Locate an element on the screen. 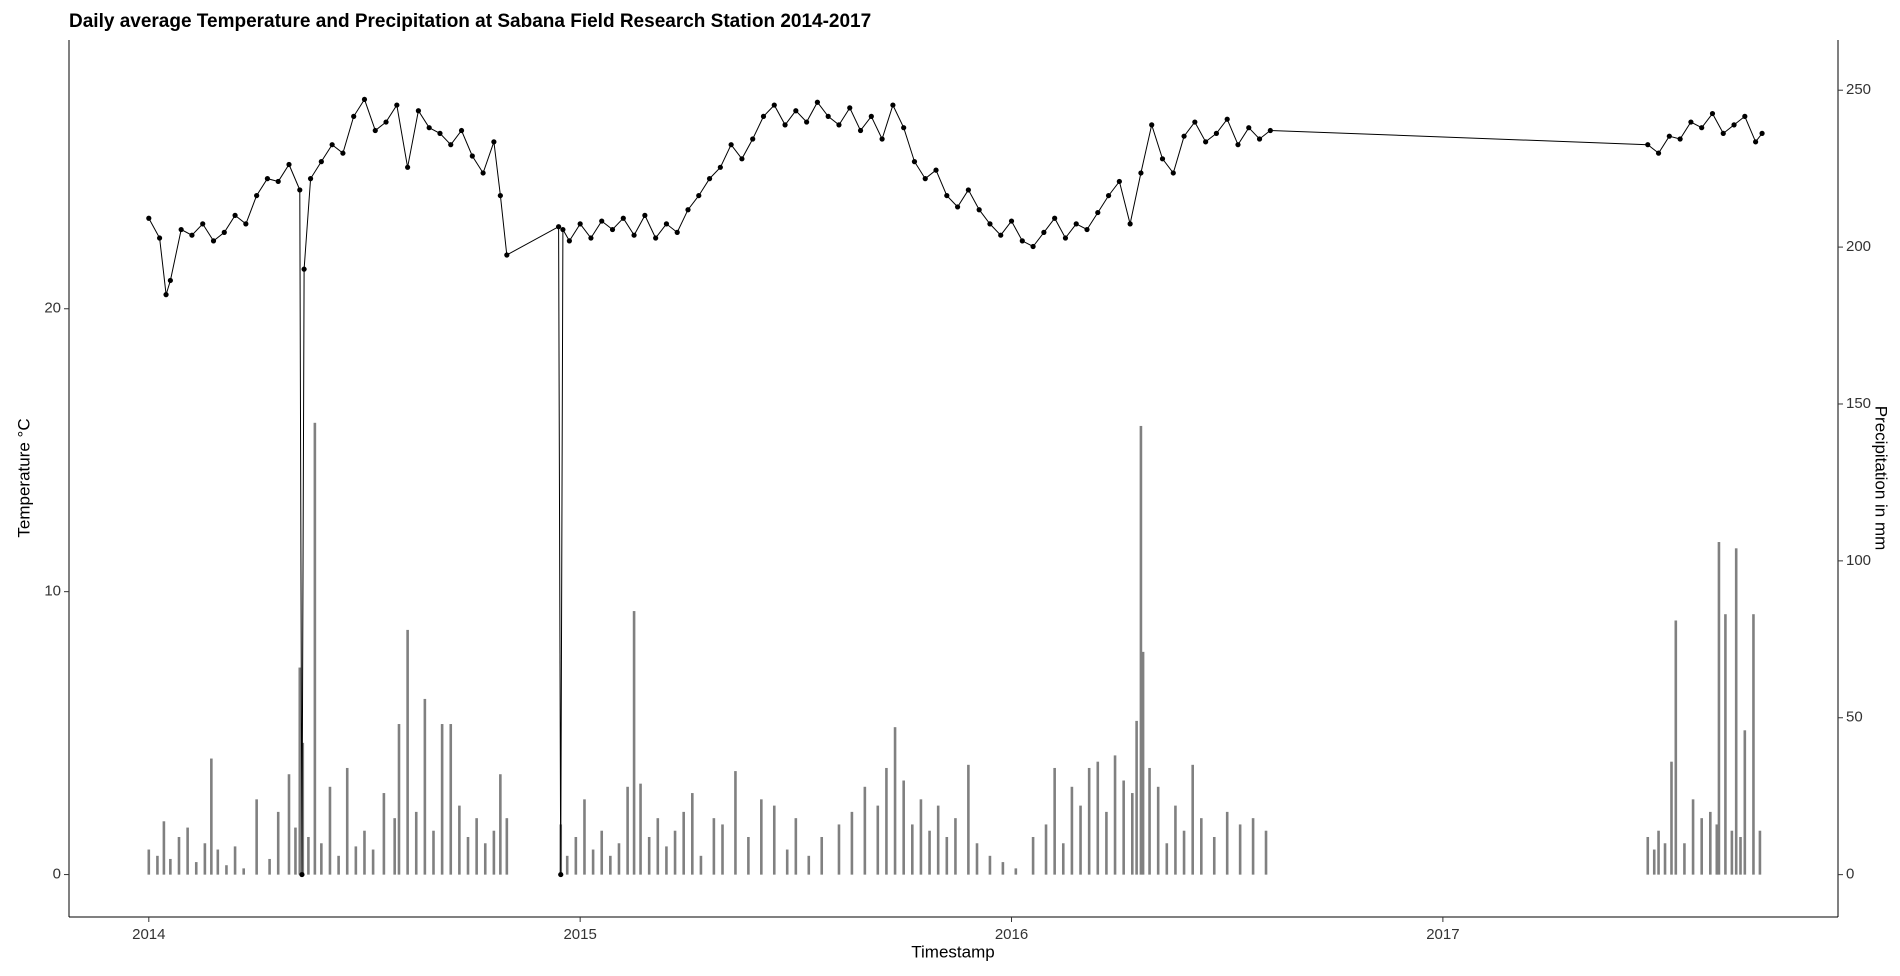 This screenshot has width=1900, height=976. y-axis-title: Temperature °C is located at coordinates (23, 477).